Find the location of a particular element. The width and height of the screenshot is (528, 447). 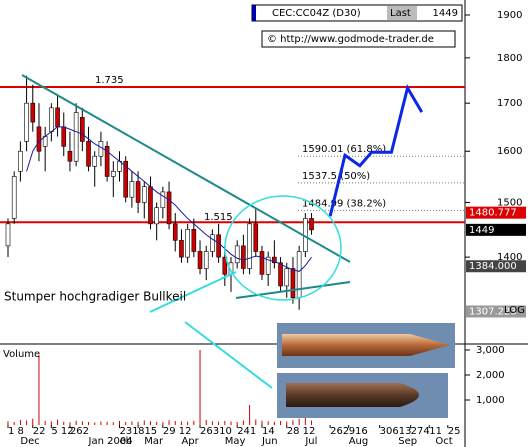

x-tick-label: 11 is located at coordinates (435, 431).